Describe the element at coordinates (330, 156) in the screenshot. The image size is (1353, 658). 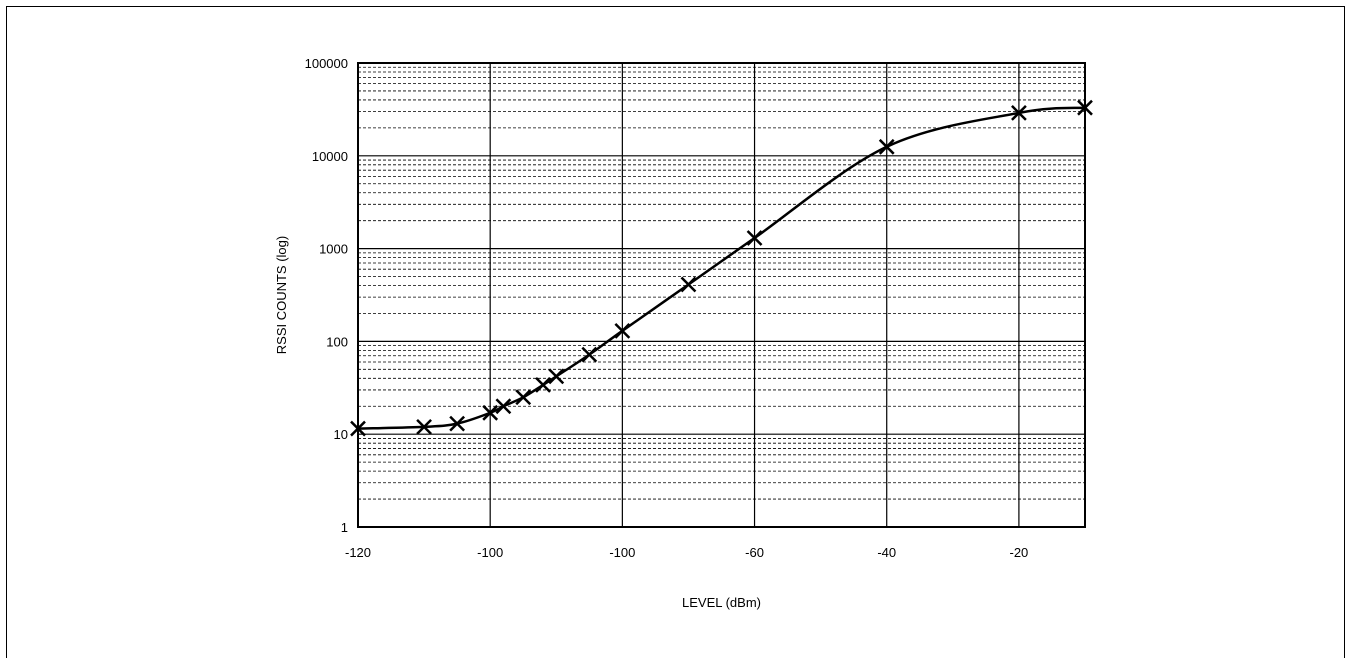
I see `y-tick-label: 10000` at that location.